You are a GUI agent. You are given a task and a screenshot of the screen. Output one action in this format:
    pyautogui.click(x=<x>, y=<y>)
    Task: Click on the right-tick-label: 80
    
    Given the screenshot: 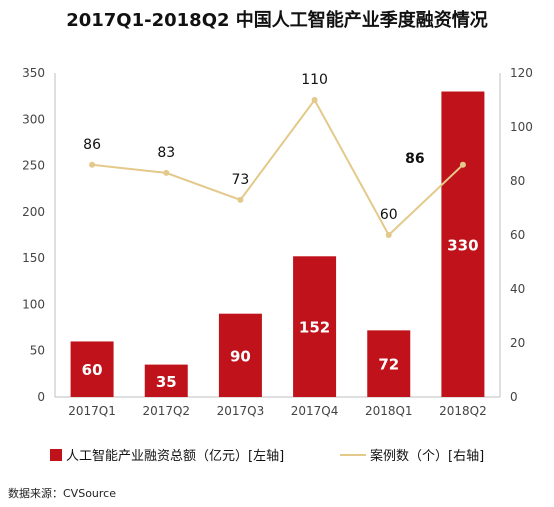 What is the action you would take?
    pyautogui.click(x=517, y=181)
    